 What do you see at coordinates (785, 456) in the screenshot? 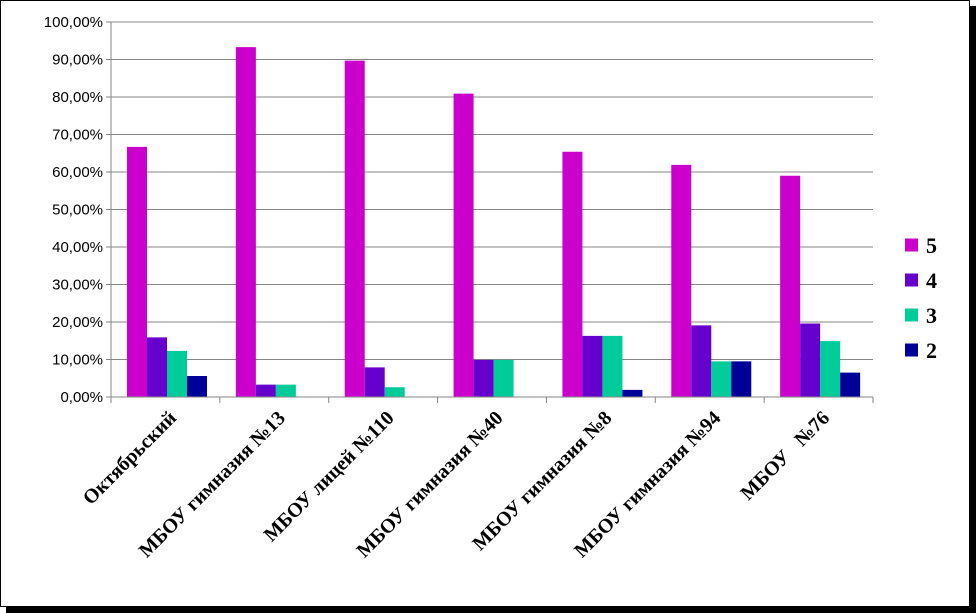
I see `x-tick-label: МБОУ №76` at bounding box center [785, 456].